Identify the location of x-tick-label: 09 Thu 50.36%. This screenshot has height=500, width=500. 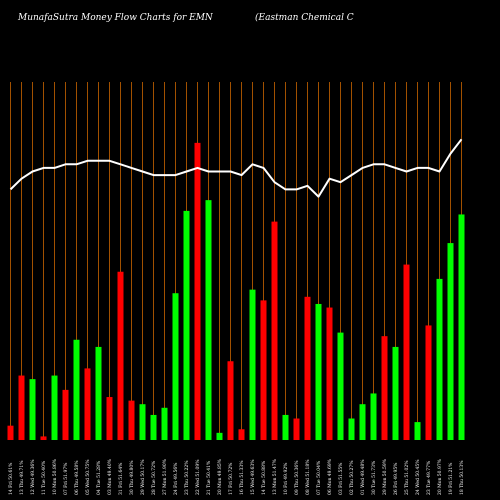
(297, 477).